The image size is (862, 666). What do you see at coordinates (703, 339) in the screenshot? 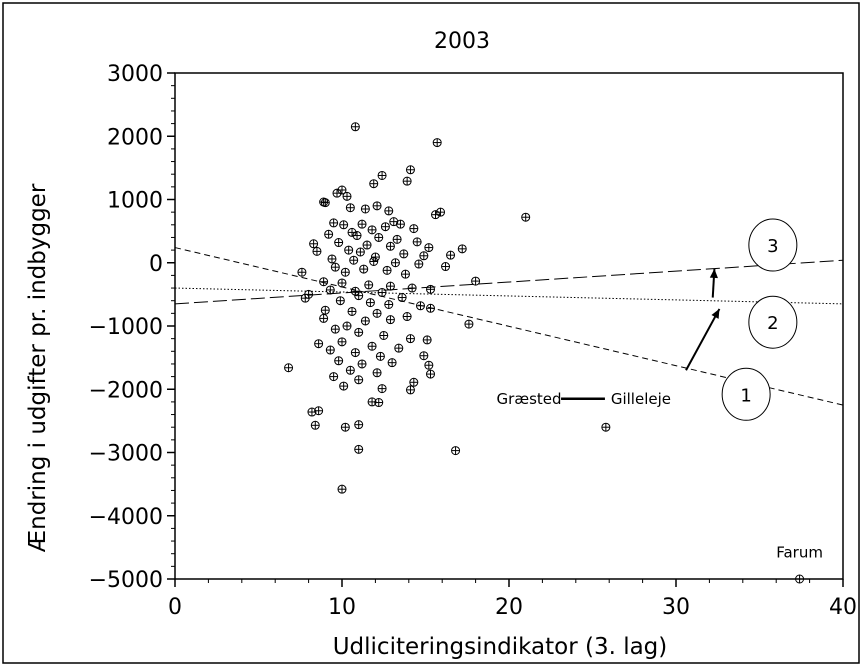
I see `arrow-shaft` at bounding box center [703, 339].